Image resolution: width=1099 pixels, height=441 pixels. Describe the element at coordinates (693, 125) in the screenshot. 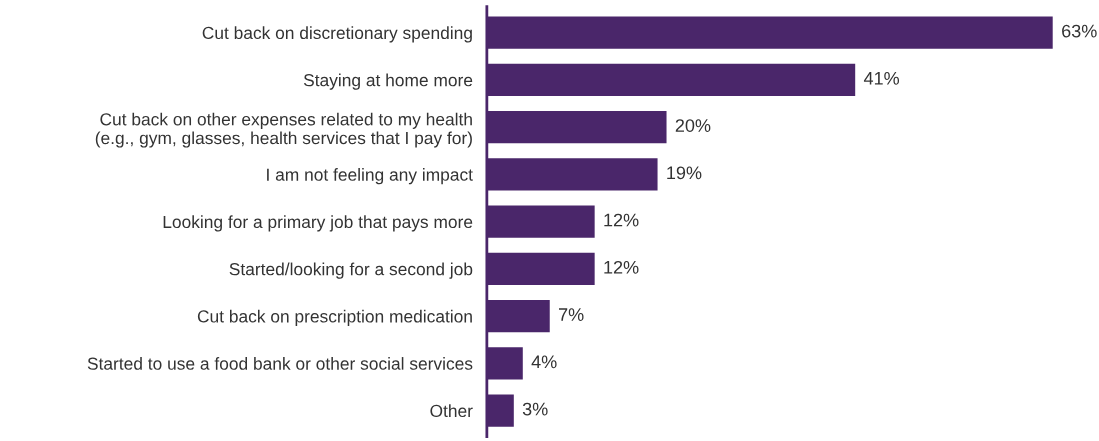

I see `data-label: 20%` at that location.